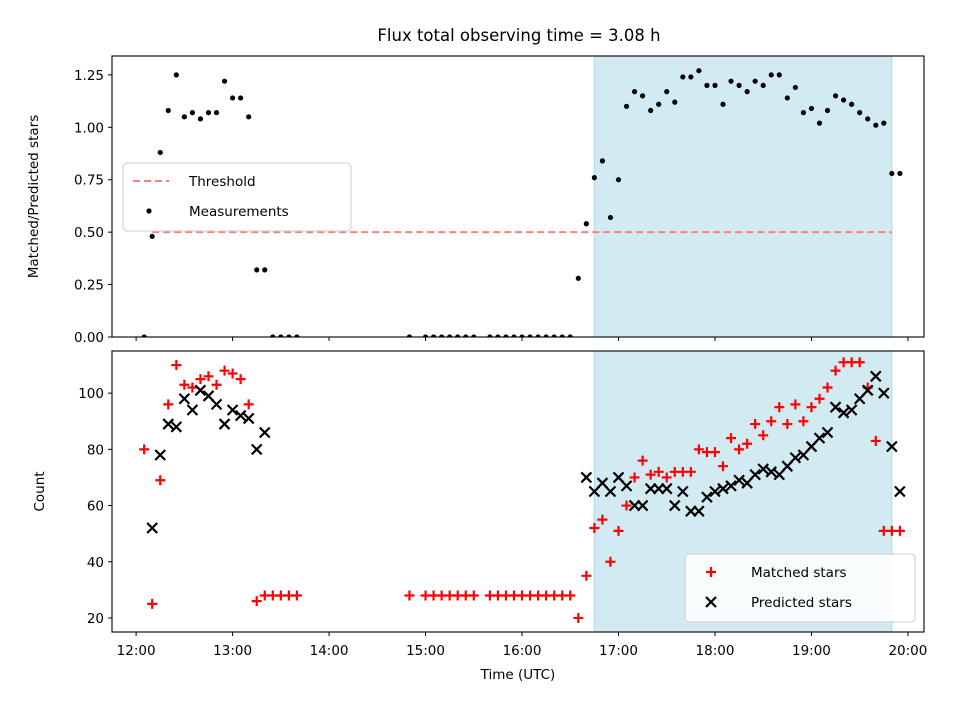 Image resolution: width=960 pixels, height=720 pixels. What do you see at coordinates (518, 35) in the screenshot?
I see `chart-title: Flux total observing time = 3.08 h` at bounding box center [518, 35].